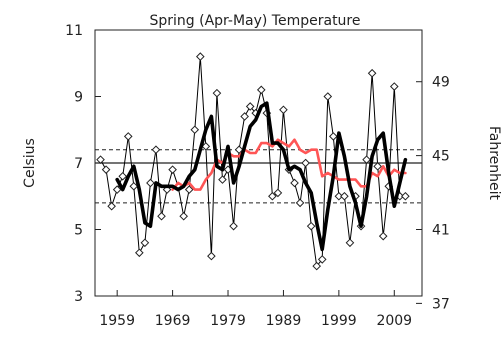 Image resolution: width=503 pixels, height=337 pixels. I want to click on x-tick-label: 1999, so click(339, 321).